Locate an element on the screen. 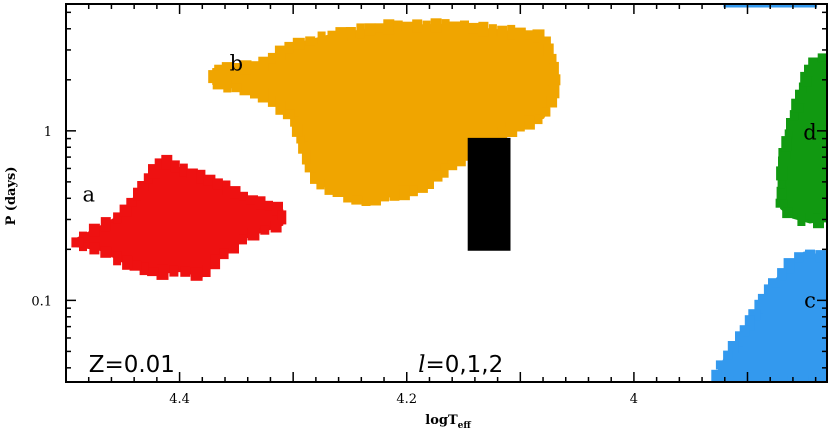 This screenshot has height=431, width=830. y-tick-label: 1 is located at coordinates (48, 132).